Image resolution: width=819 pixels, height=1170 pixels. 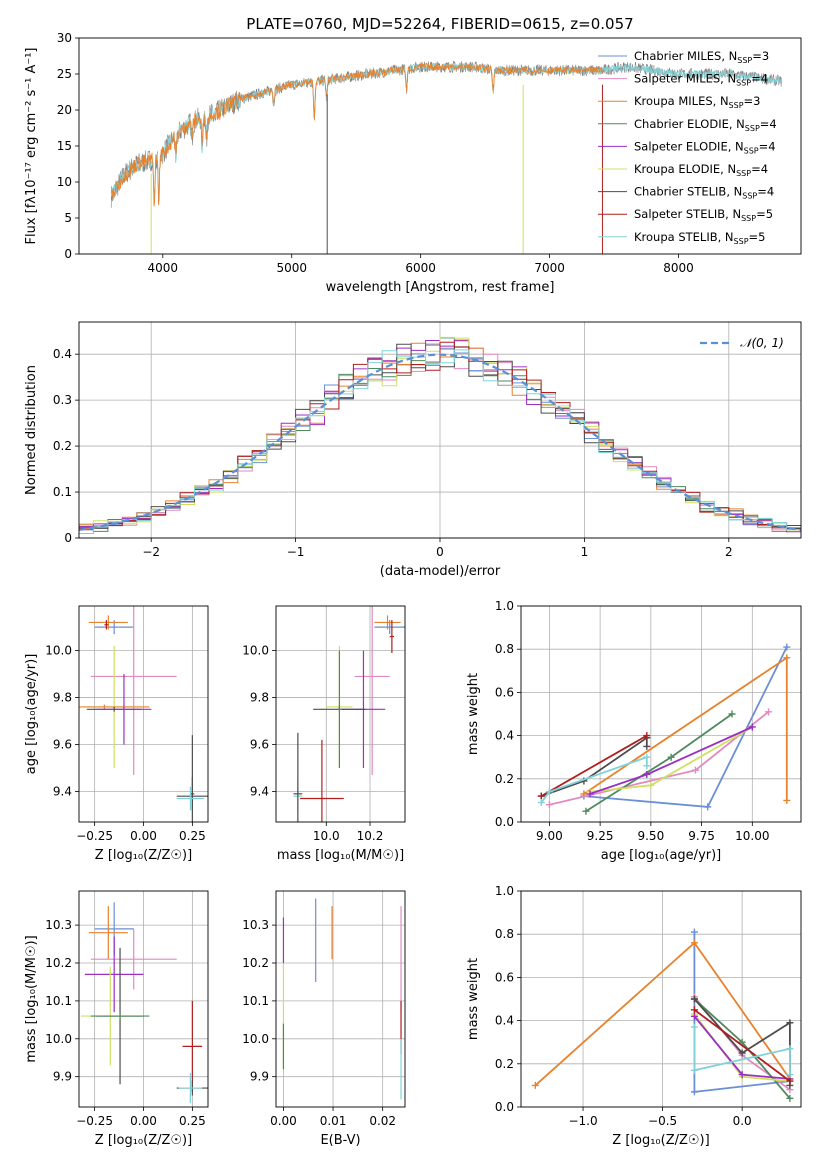 What do you see at coordinates (31, 714) in the screenshot?
I see `y-axis-label: age [log₁₀(age/yr)]` at bounding box center [31, 714].